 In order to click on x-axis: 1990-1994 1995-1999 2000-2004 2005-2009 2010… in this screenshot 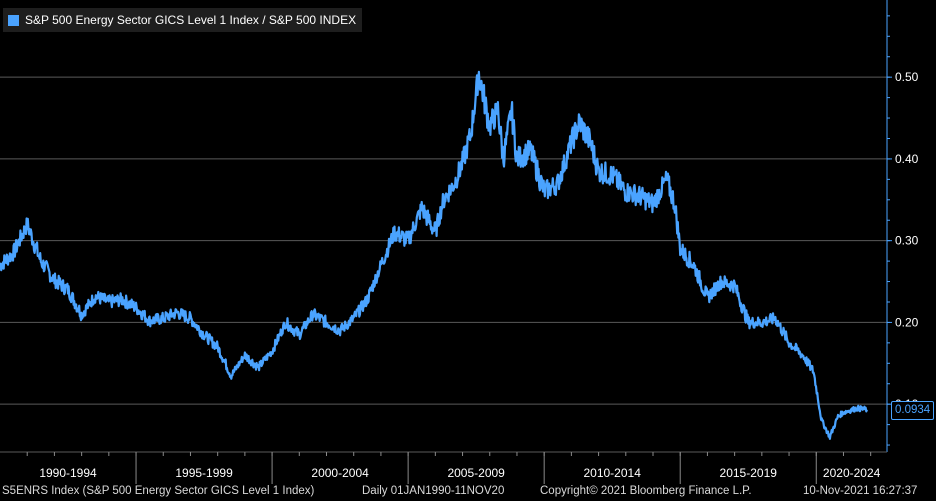, I will do `click(443, 467)`.